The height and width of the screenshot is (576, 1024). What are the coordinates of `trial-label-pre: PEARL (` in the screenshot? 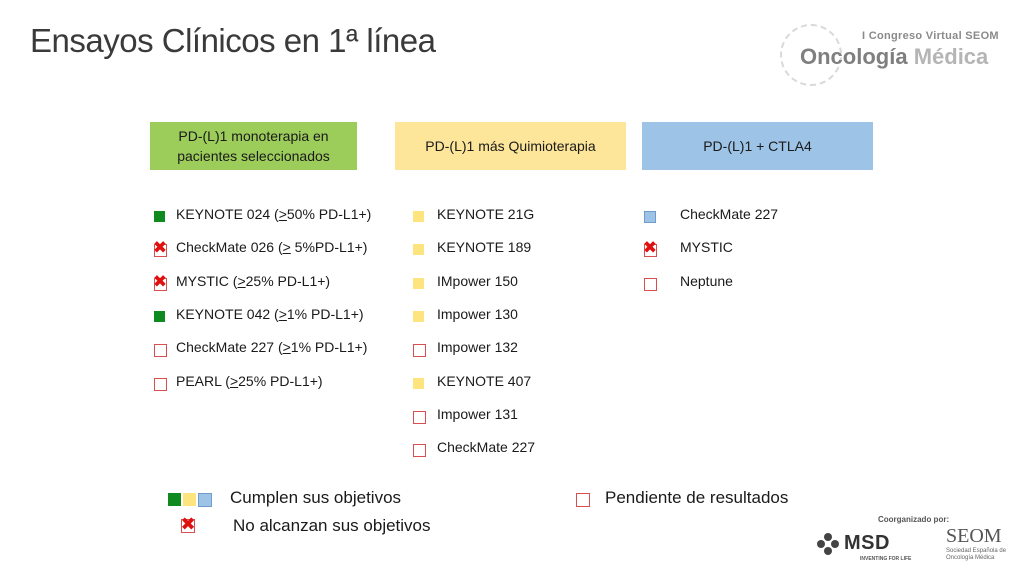 It's located at (203, 380).